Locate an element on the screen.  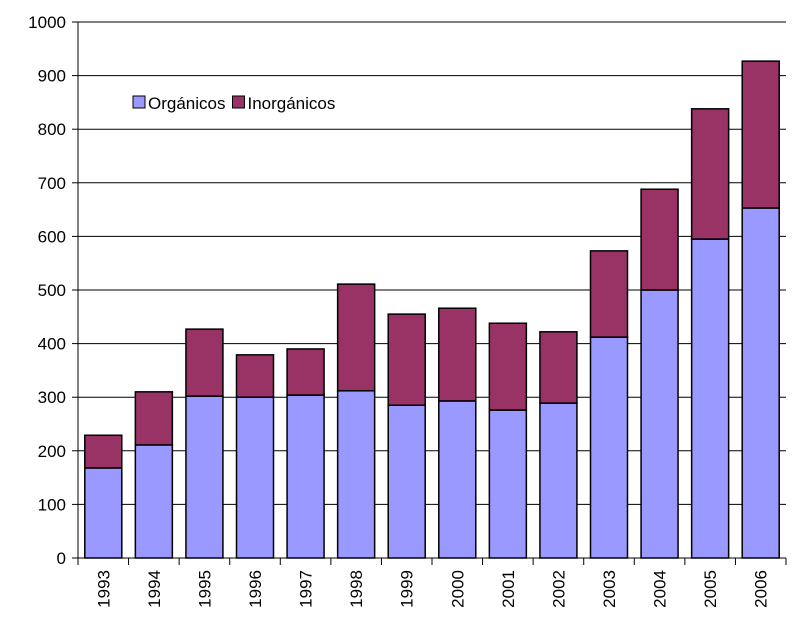
x-tick-label: 1996 is located at coordinates (255, 589).